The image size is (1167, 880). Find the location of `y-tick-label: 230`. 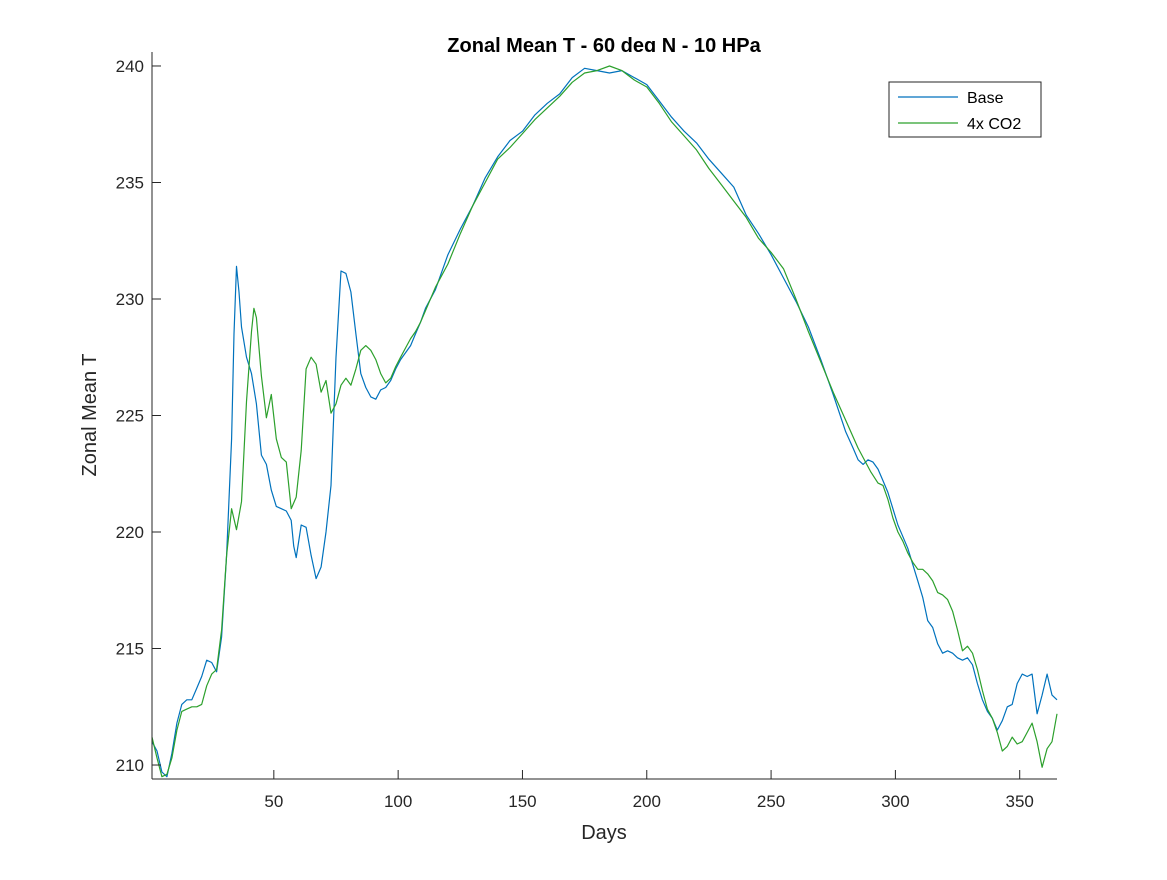

y-tick-label: 230 is located at coordinates (130, 299).